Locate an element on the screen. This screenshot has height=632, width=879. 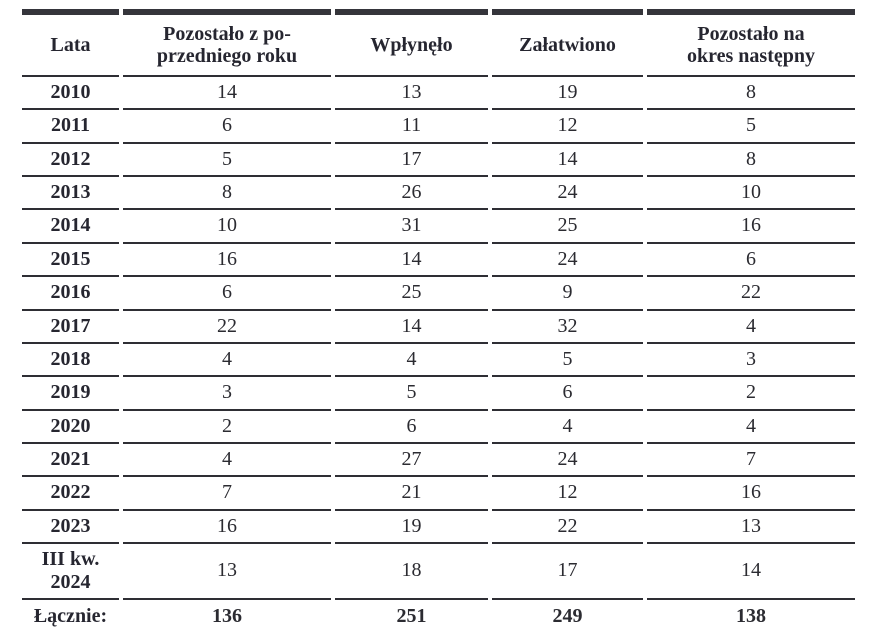
table-row: 2019 3 5 6 2 is located at coordinates (438, 394).